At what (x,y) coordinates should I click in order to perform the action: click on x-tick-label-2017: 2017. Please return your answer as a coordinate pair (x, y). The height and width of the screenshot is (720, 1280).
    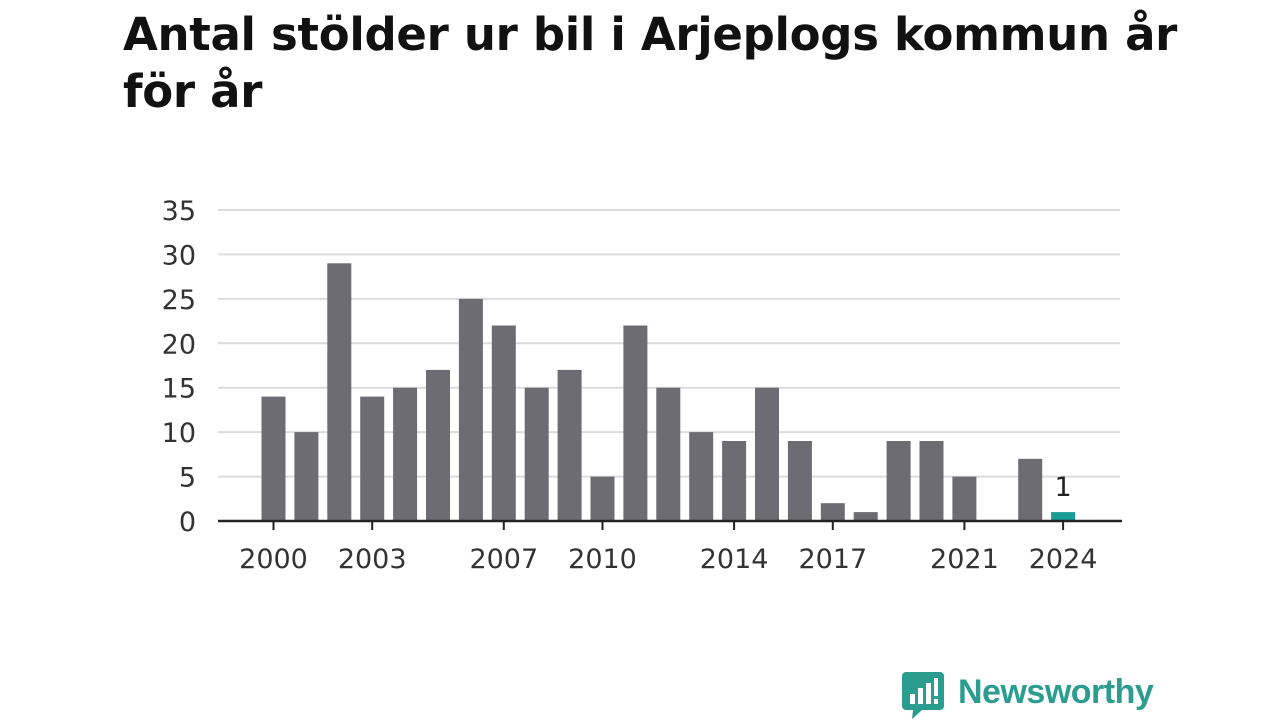
    Looking at the image, I should click on (832, 559).